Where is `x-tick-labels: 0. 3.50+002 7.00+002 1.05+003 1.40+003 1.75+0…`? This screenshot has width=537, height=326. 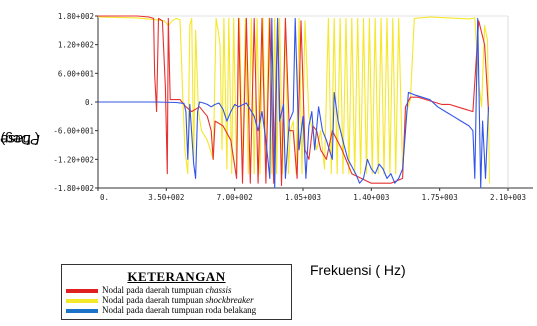 x-tick-labels: 0. 3.50+002 7.00+002 1.05+003 1.40+003 1.75+0… is located at coordinates (311, 195).